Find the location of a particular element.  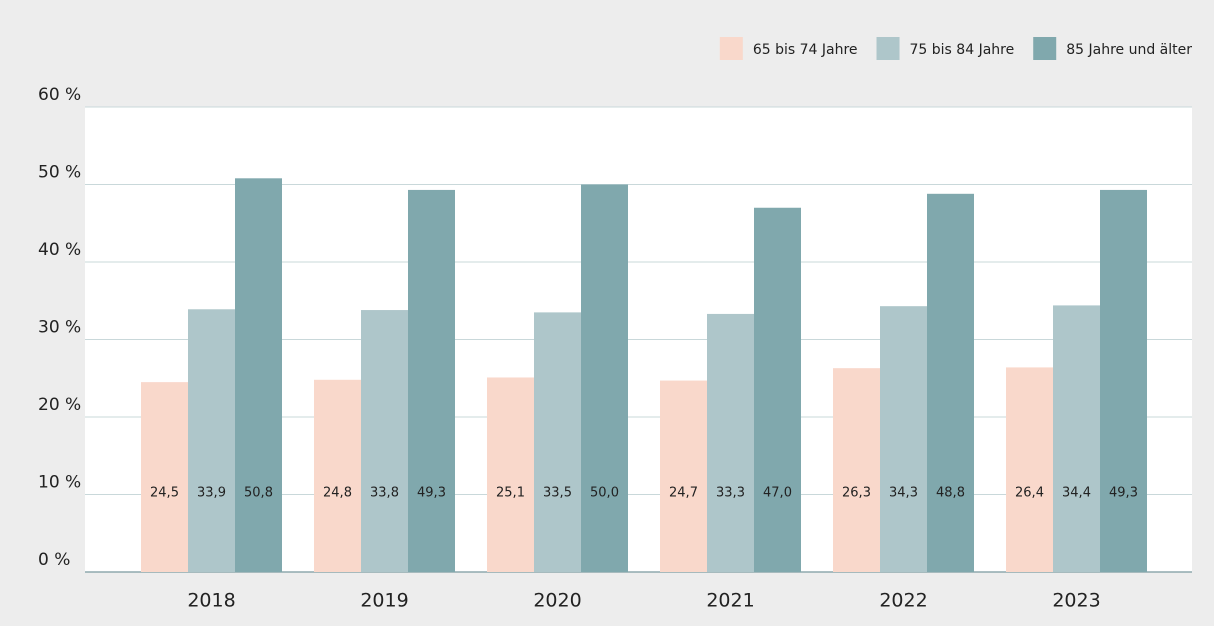

value-label: 34,4 is located at coordinates (1076, 493).